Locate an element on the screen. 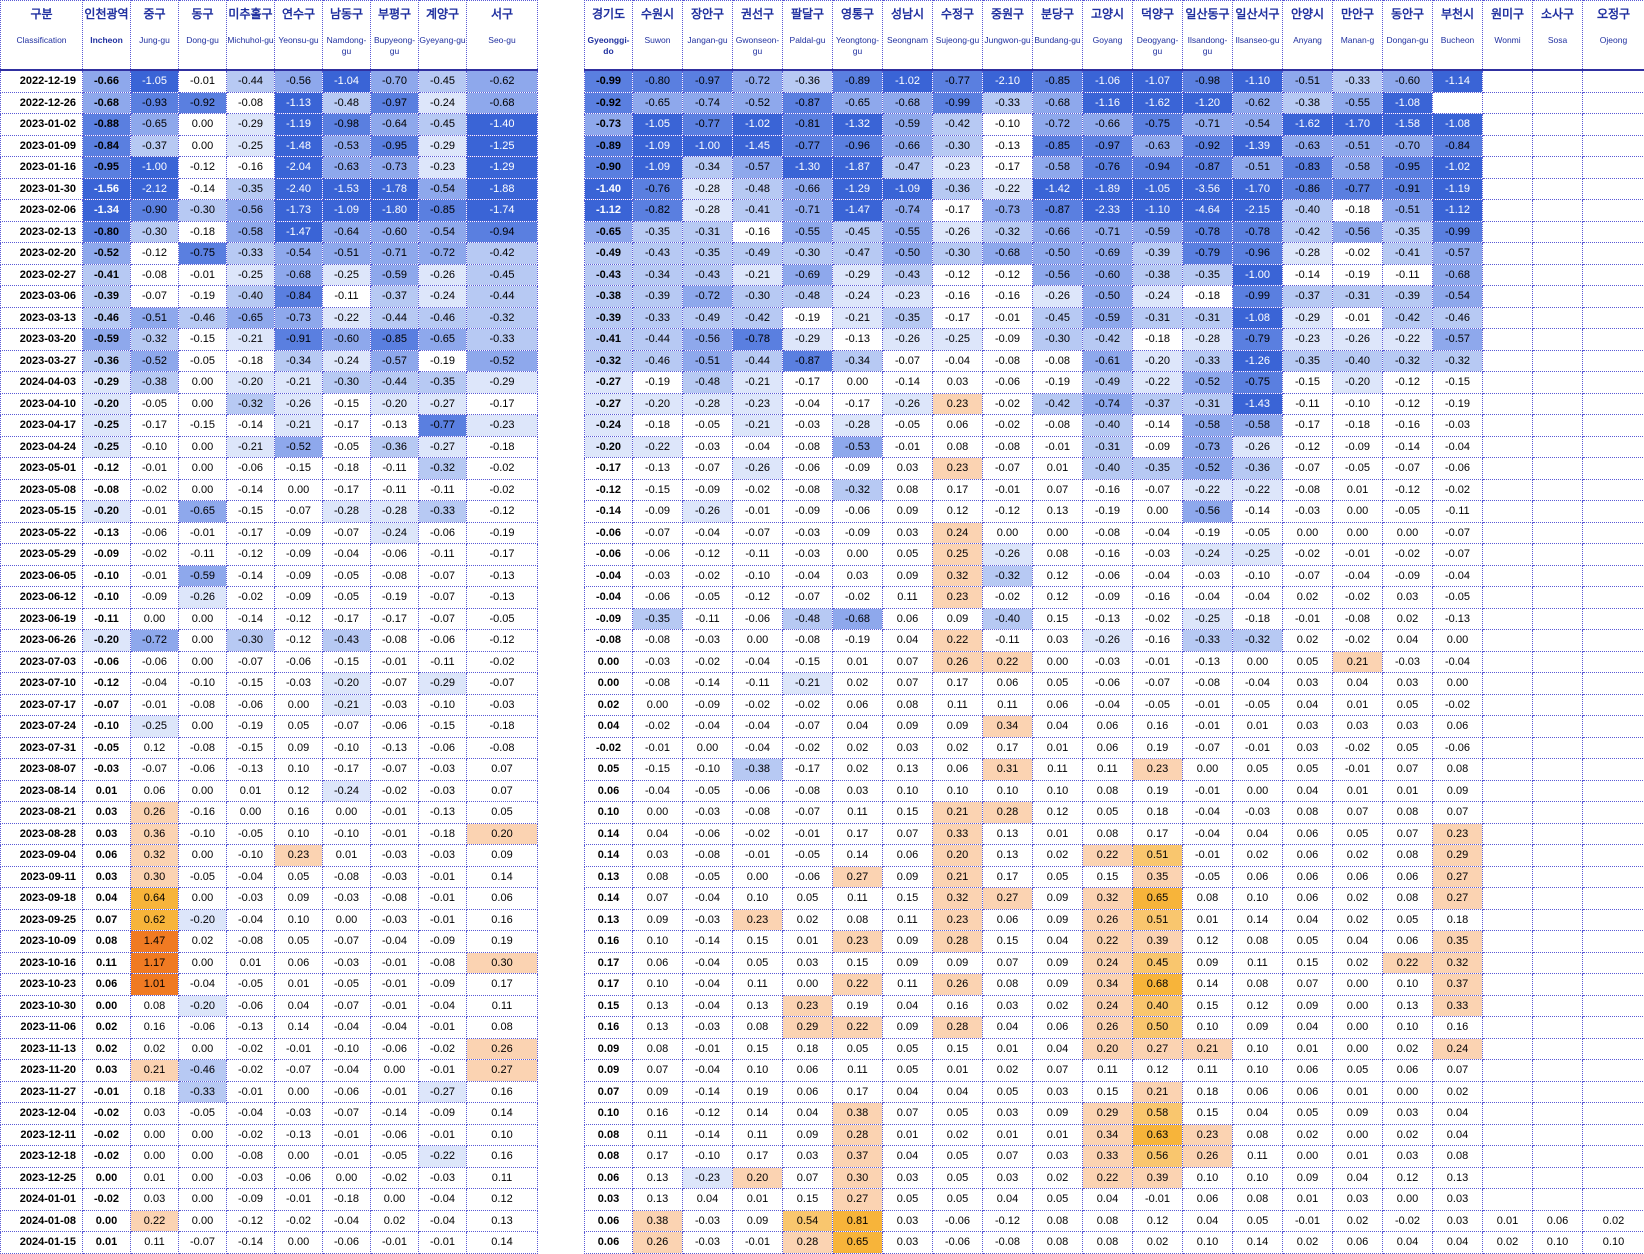 Image resolution: width=1644 pixels, height=1254 pixels. value-cell: -0.58 is located at coordinates (1058, 168).